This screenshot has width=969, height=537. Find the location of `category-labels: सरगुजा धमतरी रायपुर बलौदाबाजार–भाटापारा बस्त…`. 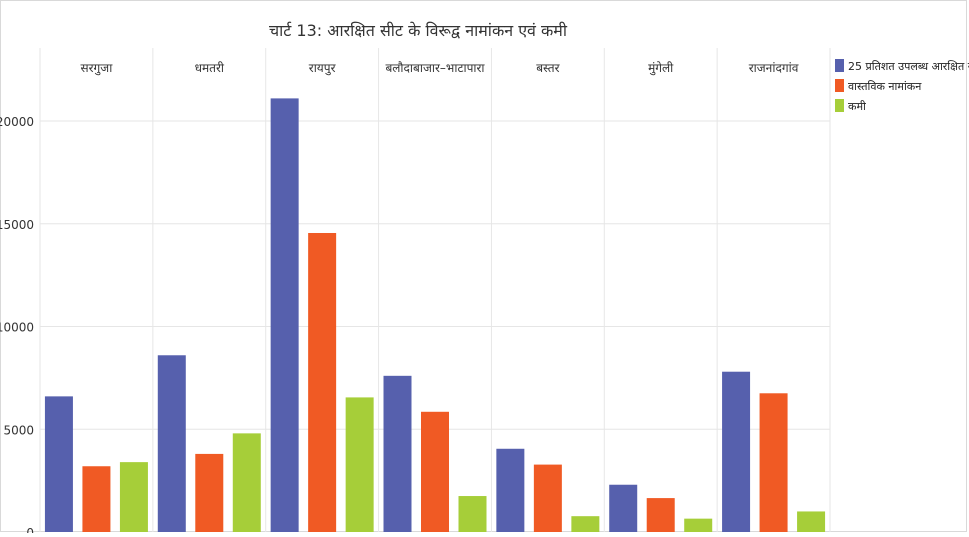

category-labels: सरगुजा धमतरी रायपुर बलौदाबाजार–भाटापारा बस्त… is located at coordinates (440, 68).